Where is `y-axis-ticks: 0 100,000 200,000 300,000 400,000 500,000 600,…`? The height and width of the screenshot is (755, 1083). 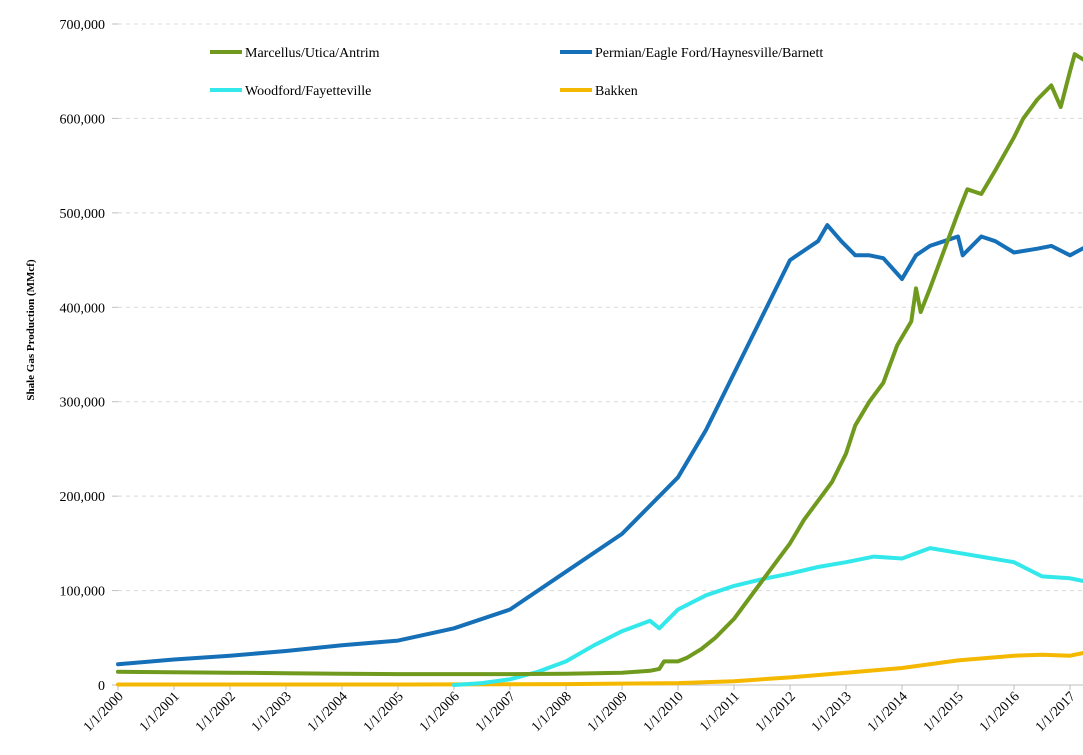 y-axis-ticks: 0 100,000 200,000 300,000 400,000 500,000 600,… is located at coordinates (89, 356).